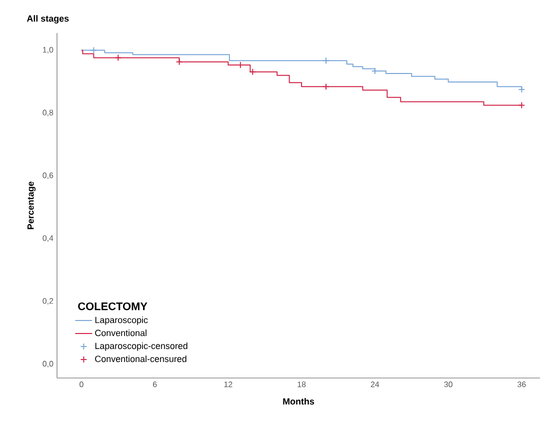 This screenshot has height=422, width=544. Describe the element at coordinates (121, 320) in the screenshot. I see `legend-label: Laparoscopic` at that location.